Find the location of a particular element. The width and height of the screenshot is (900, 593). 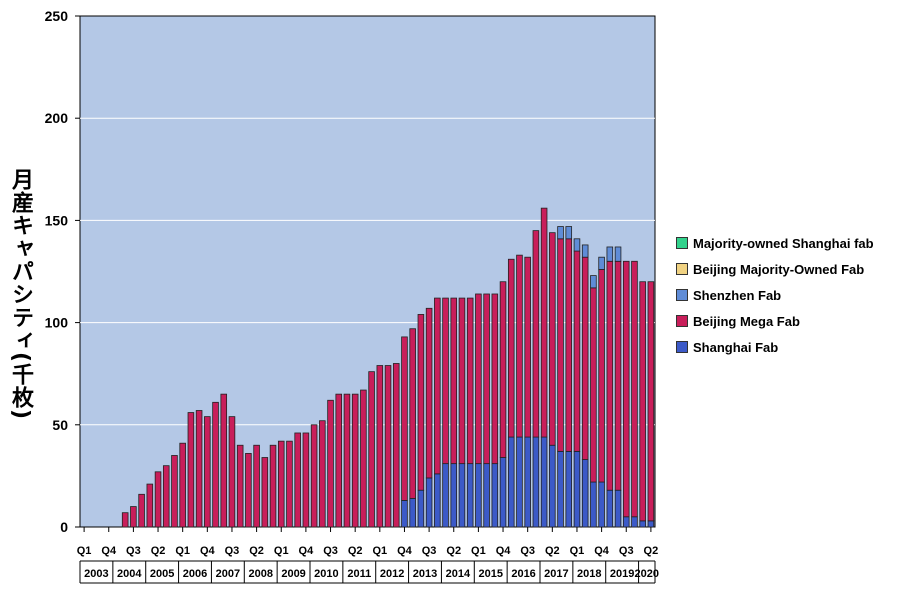

legend-item: Shanghai Fab is located at coordinates (788, 347).